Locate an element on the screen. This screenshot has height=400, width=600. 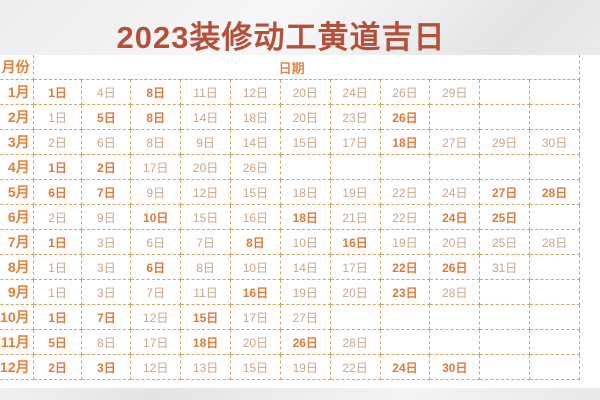
table-row: 6月 2日 9日 10日 15日 16日 18日 21日 22日 24日 25日 is located at coordinates (290, 217).